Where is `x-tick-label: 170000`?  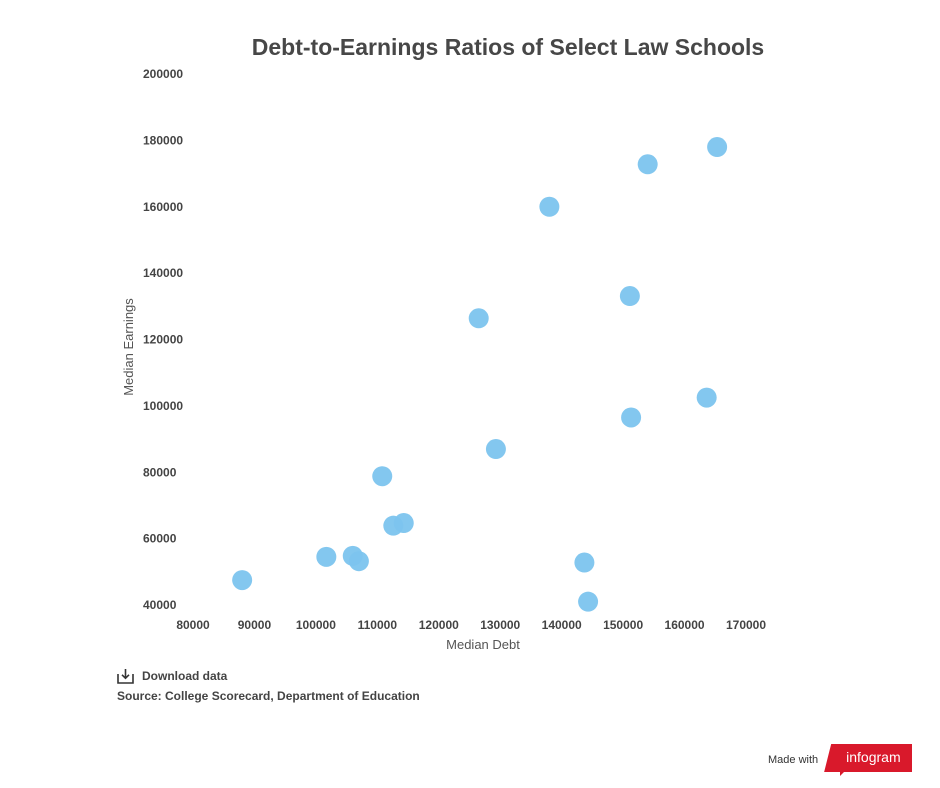
x-tick-label: 170000 is located at coordinates (746, 625).